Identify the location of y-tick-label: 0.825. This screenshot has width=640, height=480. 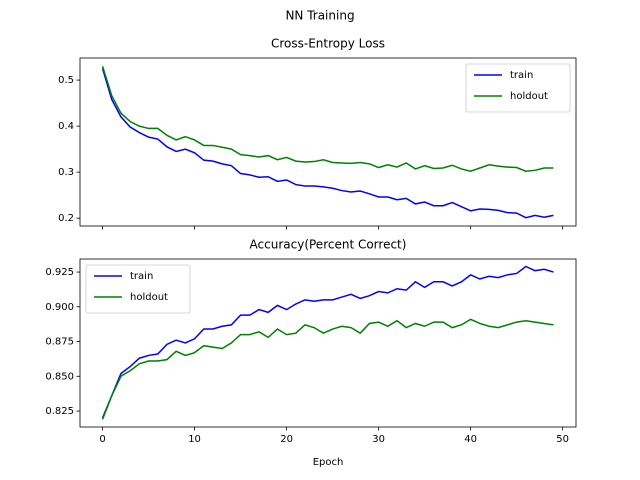
(59, 411).